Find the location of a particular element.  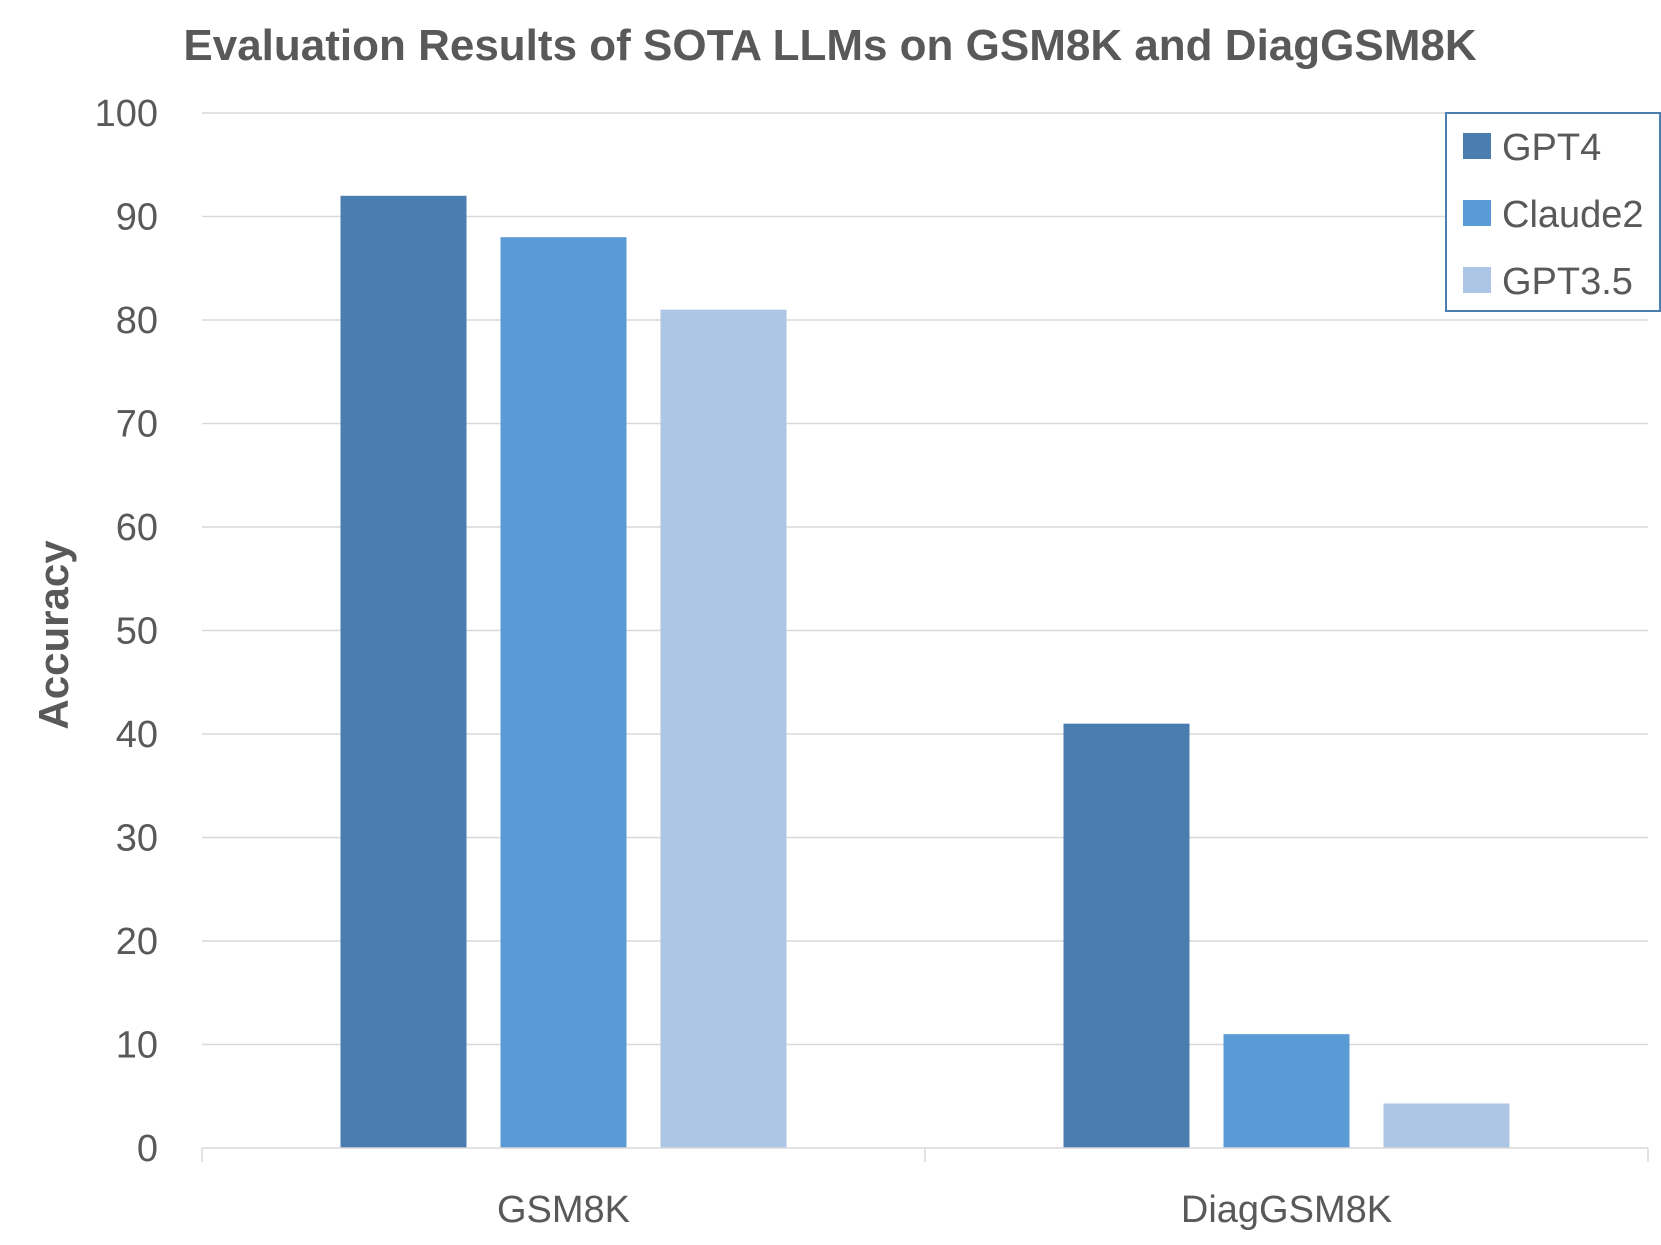

bar-claude2-gsm8k is located at coordinates (563, 692).